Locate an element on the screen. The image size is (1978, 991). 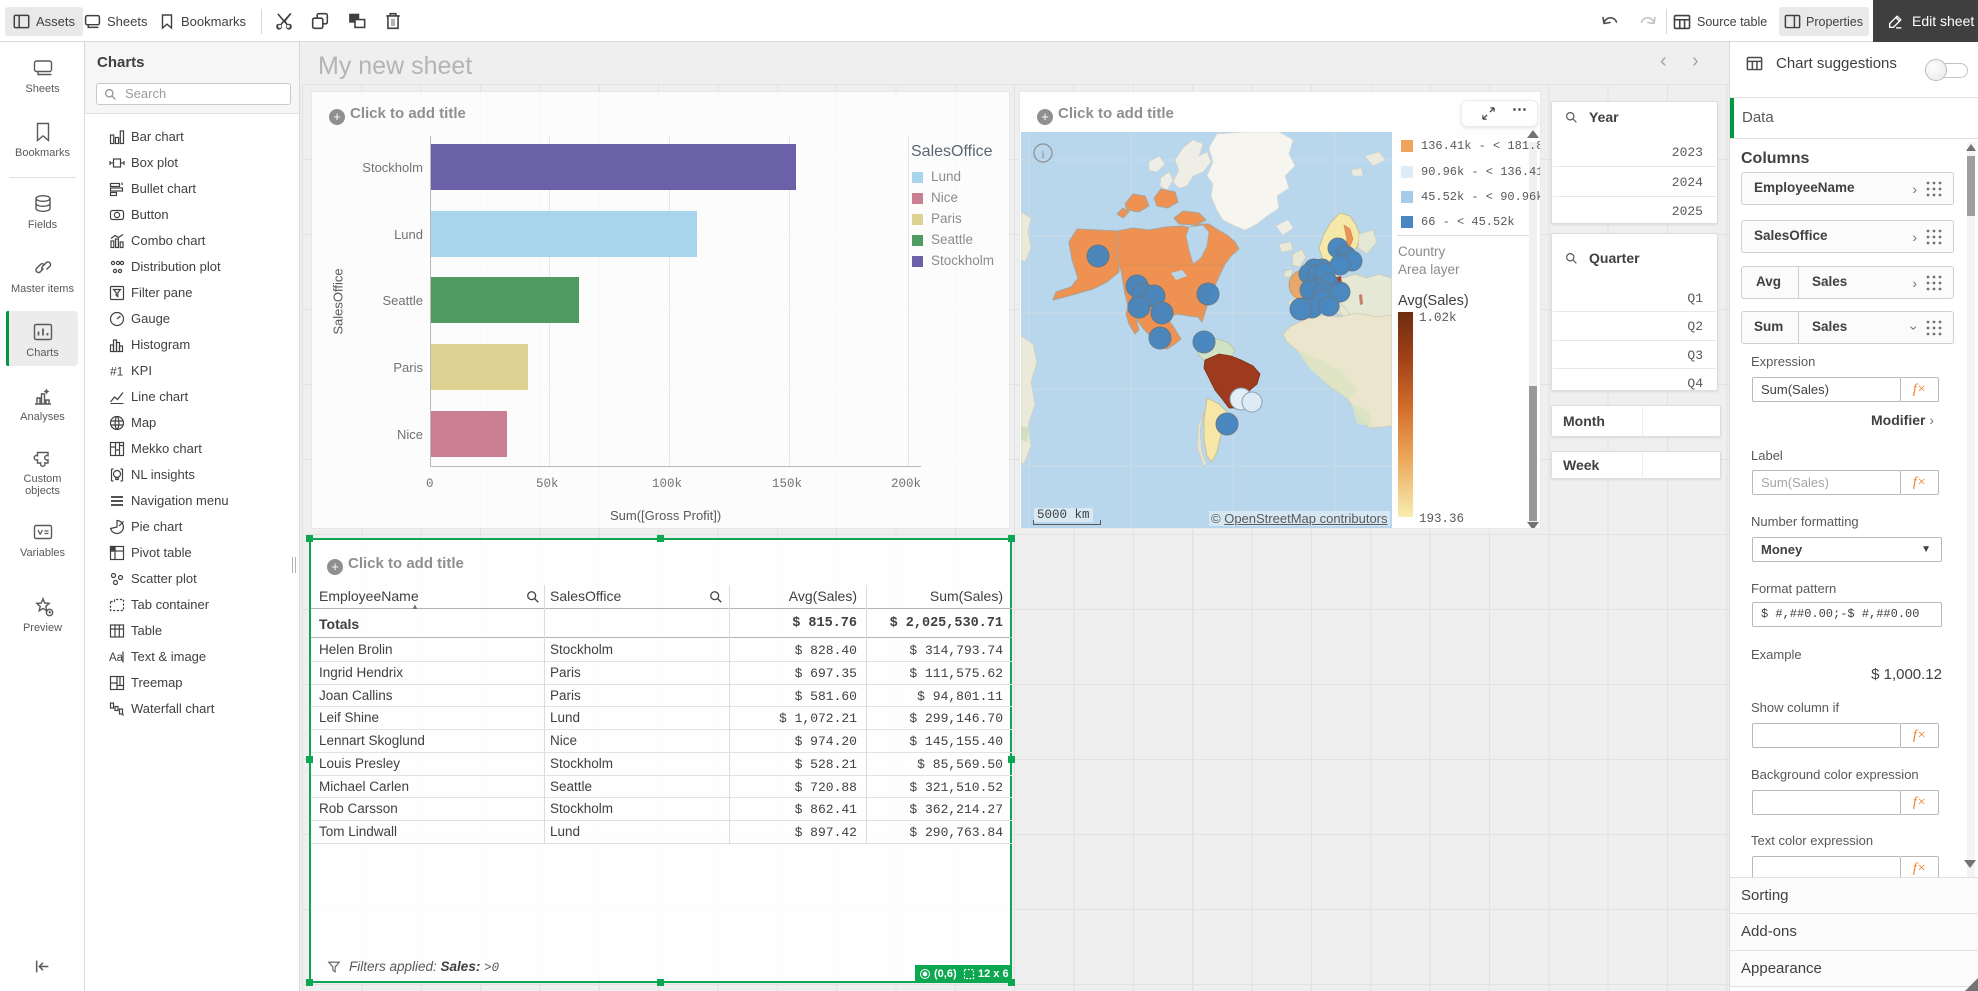
svg-text: i is located at coordinates (1043, 154).